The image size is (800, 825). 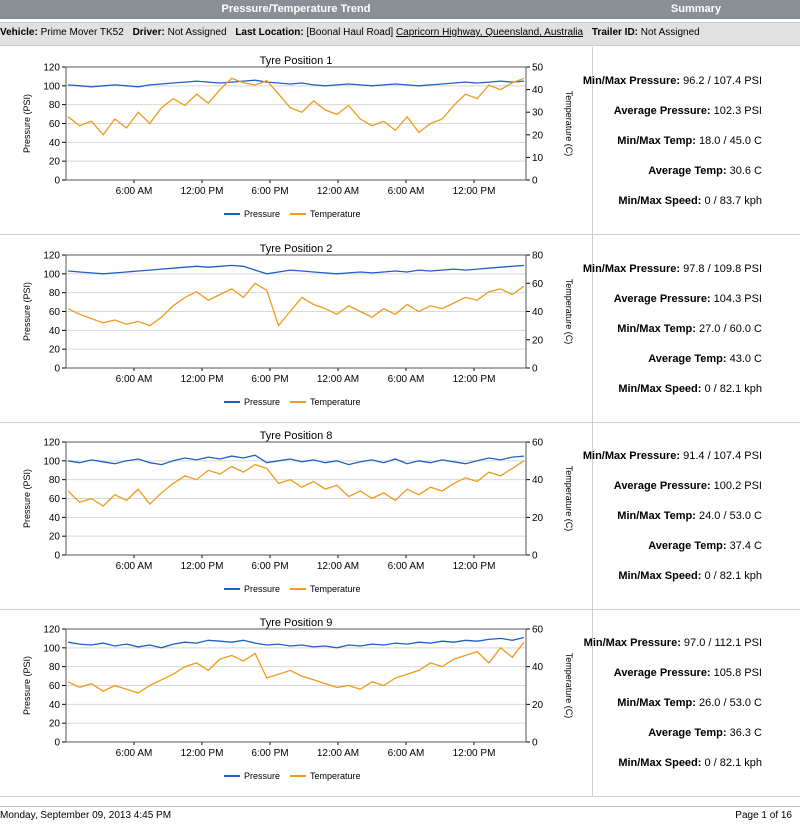 What do you see at coordinates (296, 249) in the screenshot?
I see `chart-title: Tyre Position 2` at bounding box center [296, 249].